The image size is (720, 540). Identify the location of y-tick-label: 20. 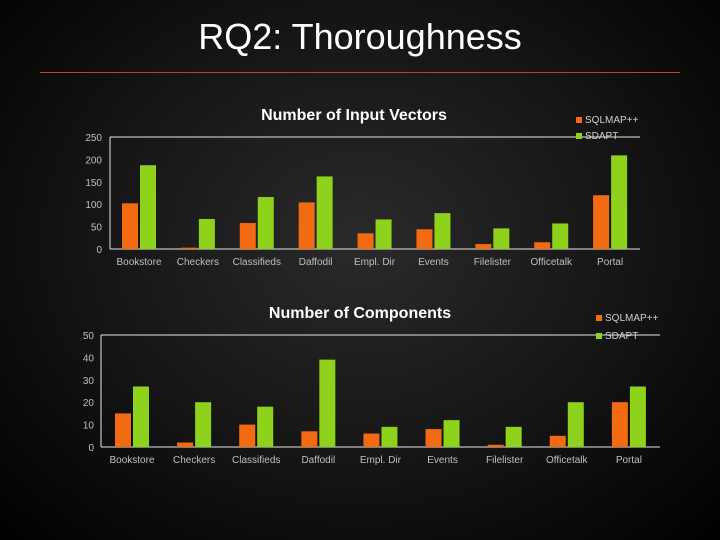
(89, 403).